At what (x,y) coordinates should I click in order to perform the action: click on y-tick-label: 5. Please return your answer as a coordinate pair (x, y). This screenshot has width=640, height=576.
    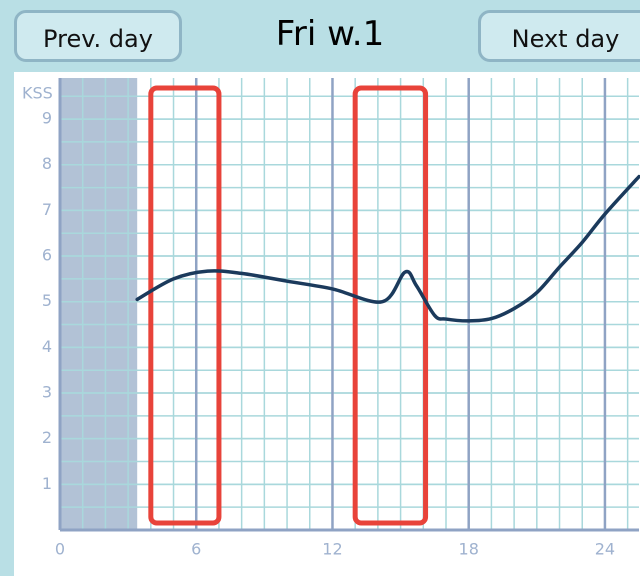
    Looking at the image, I should click on (47, 300).